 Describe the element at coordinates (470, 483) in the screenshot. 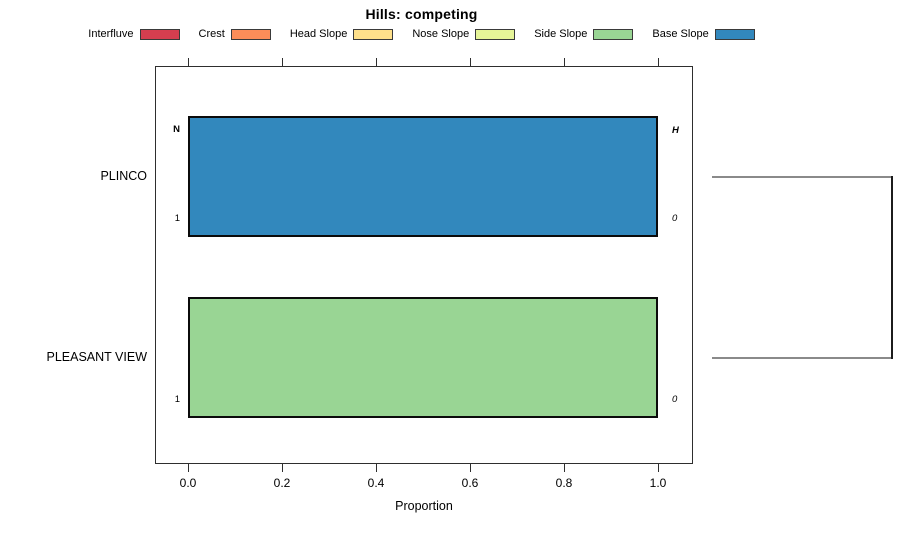

I see `x-axis-tick-label: 0.6` at that location.